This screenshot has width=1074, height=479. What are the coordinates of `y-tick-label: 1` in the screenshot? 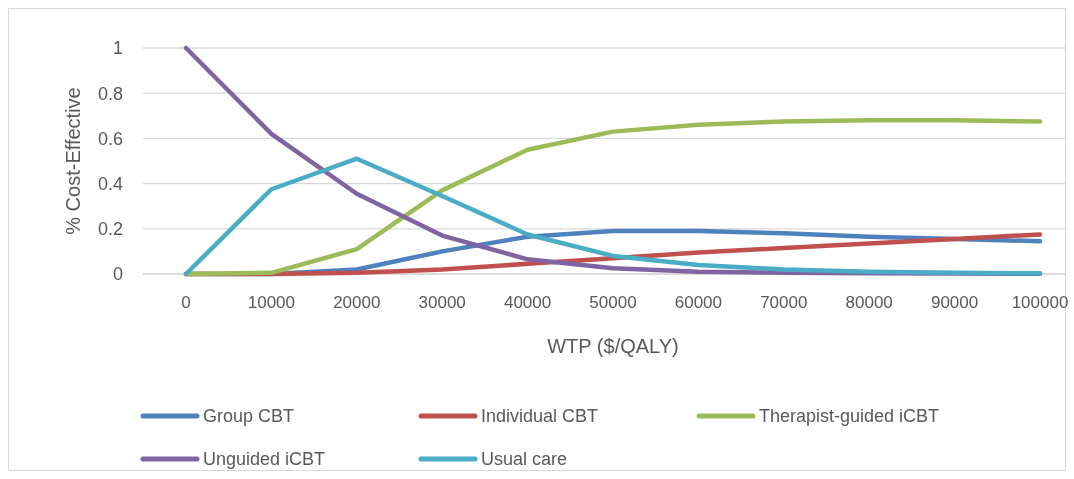 It's located at (117, 48).